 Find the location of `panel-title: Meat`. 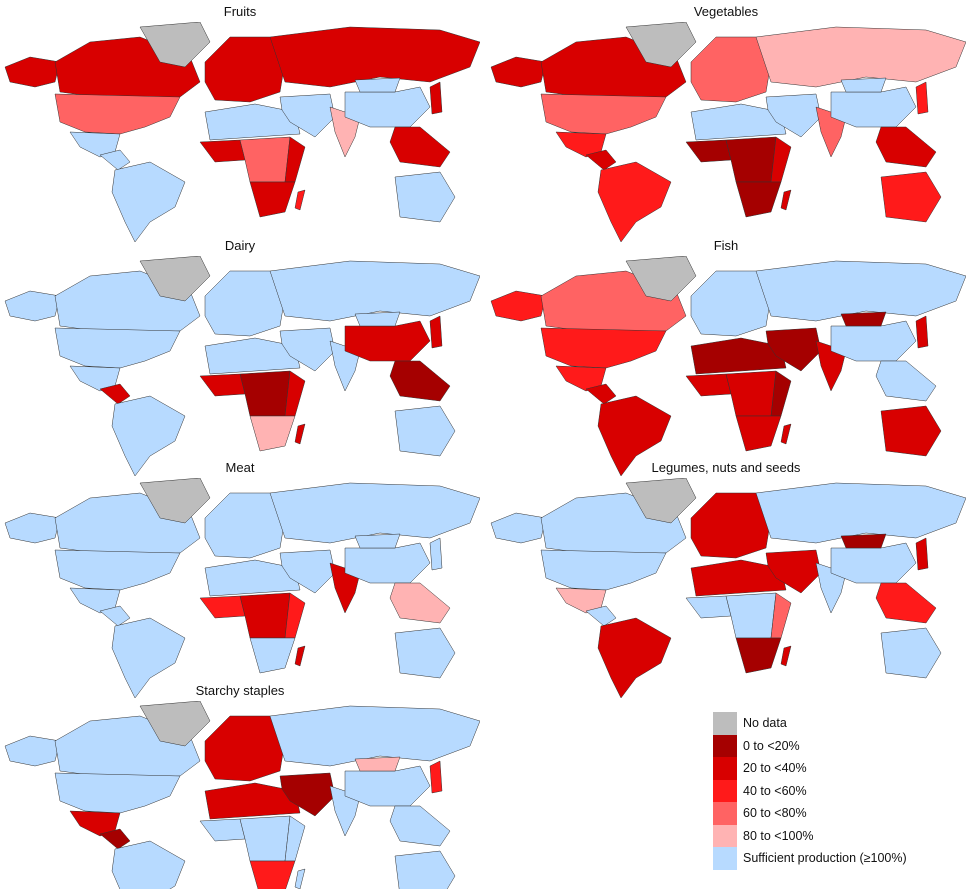

panel-title: Meat is located at coordinates (240, 467).